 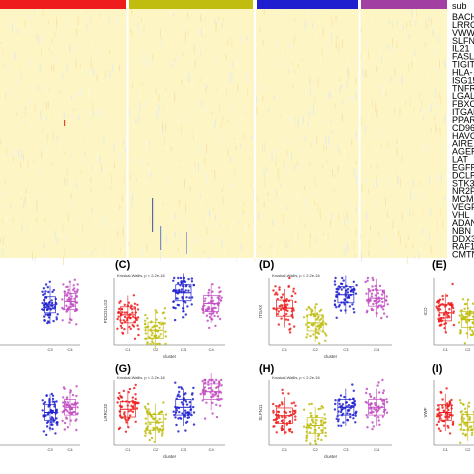 What do you see at coordinates (260, 412) in the screenshot?
I see `y-axis-title: SLFN11` at bounding box center [260, 412].